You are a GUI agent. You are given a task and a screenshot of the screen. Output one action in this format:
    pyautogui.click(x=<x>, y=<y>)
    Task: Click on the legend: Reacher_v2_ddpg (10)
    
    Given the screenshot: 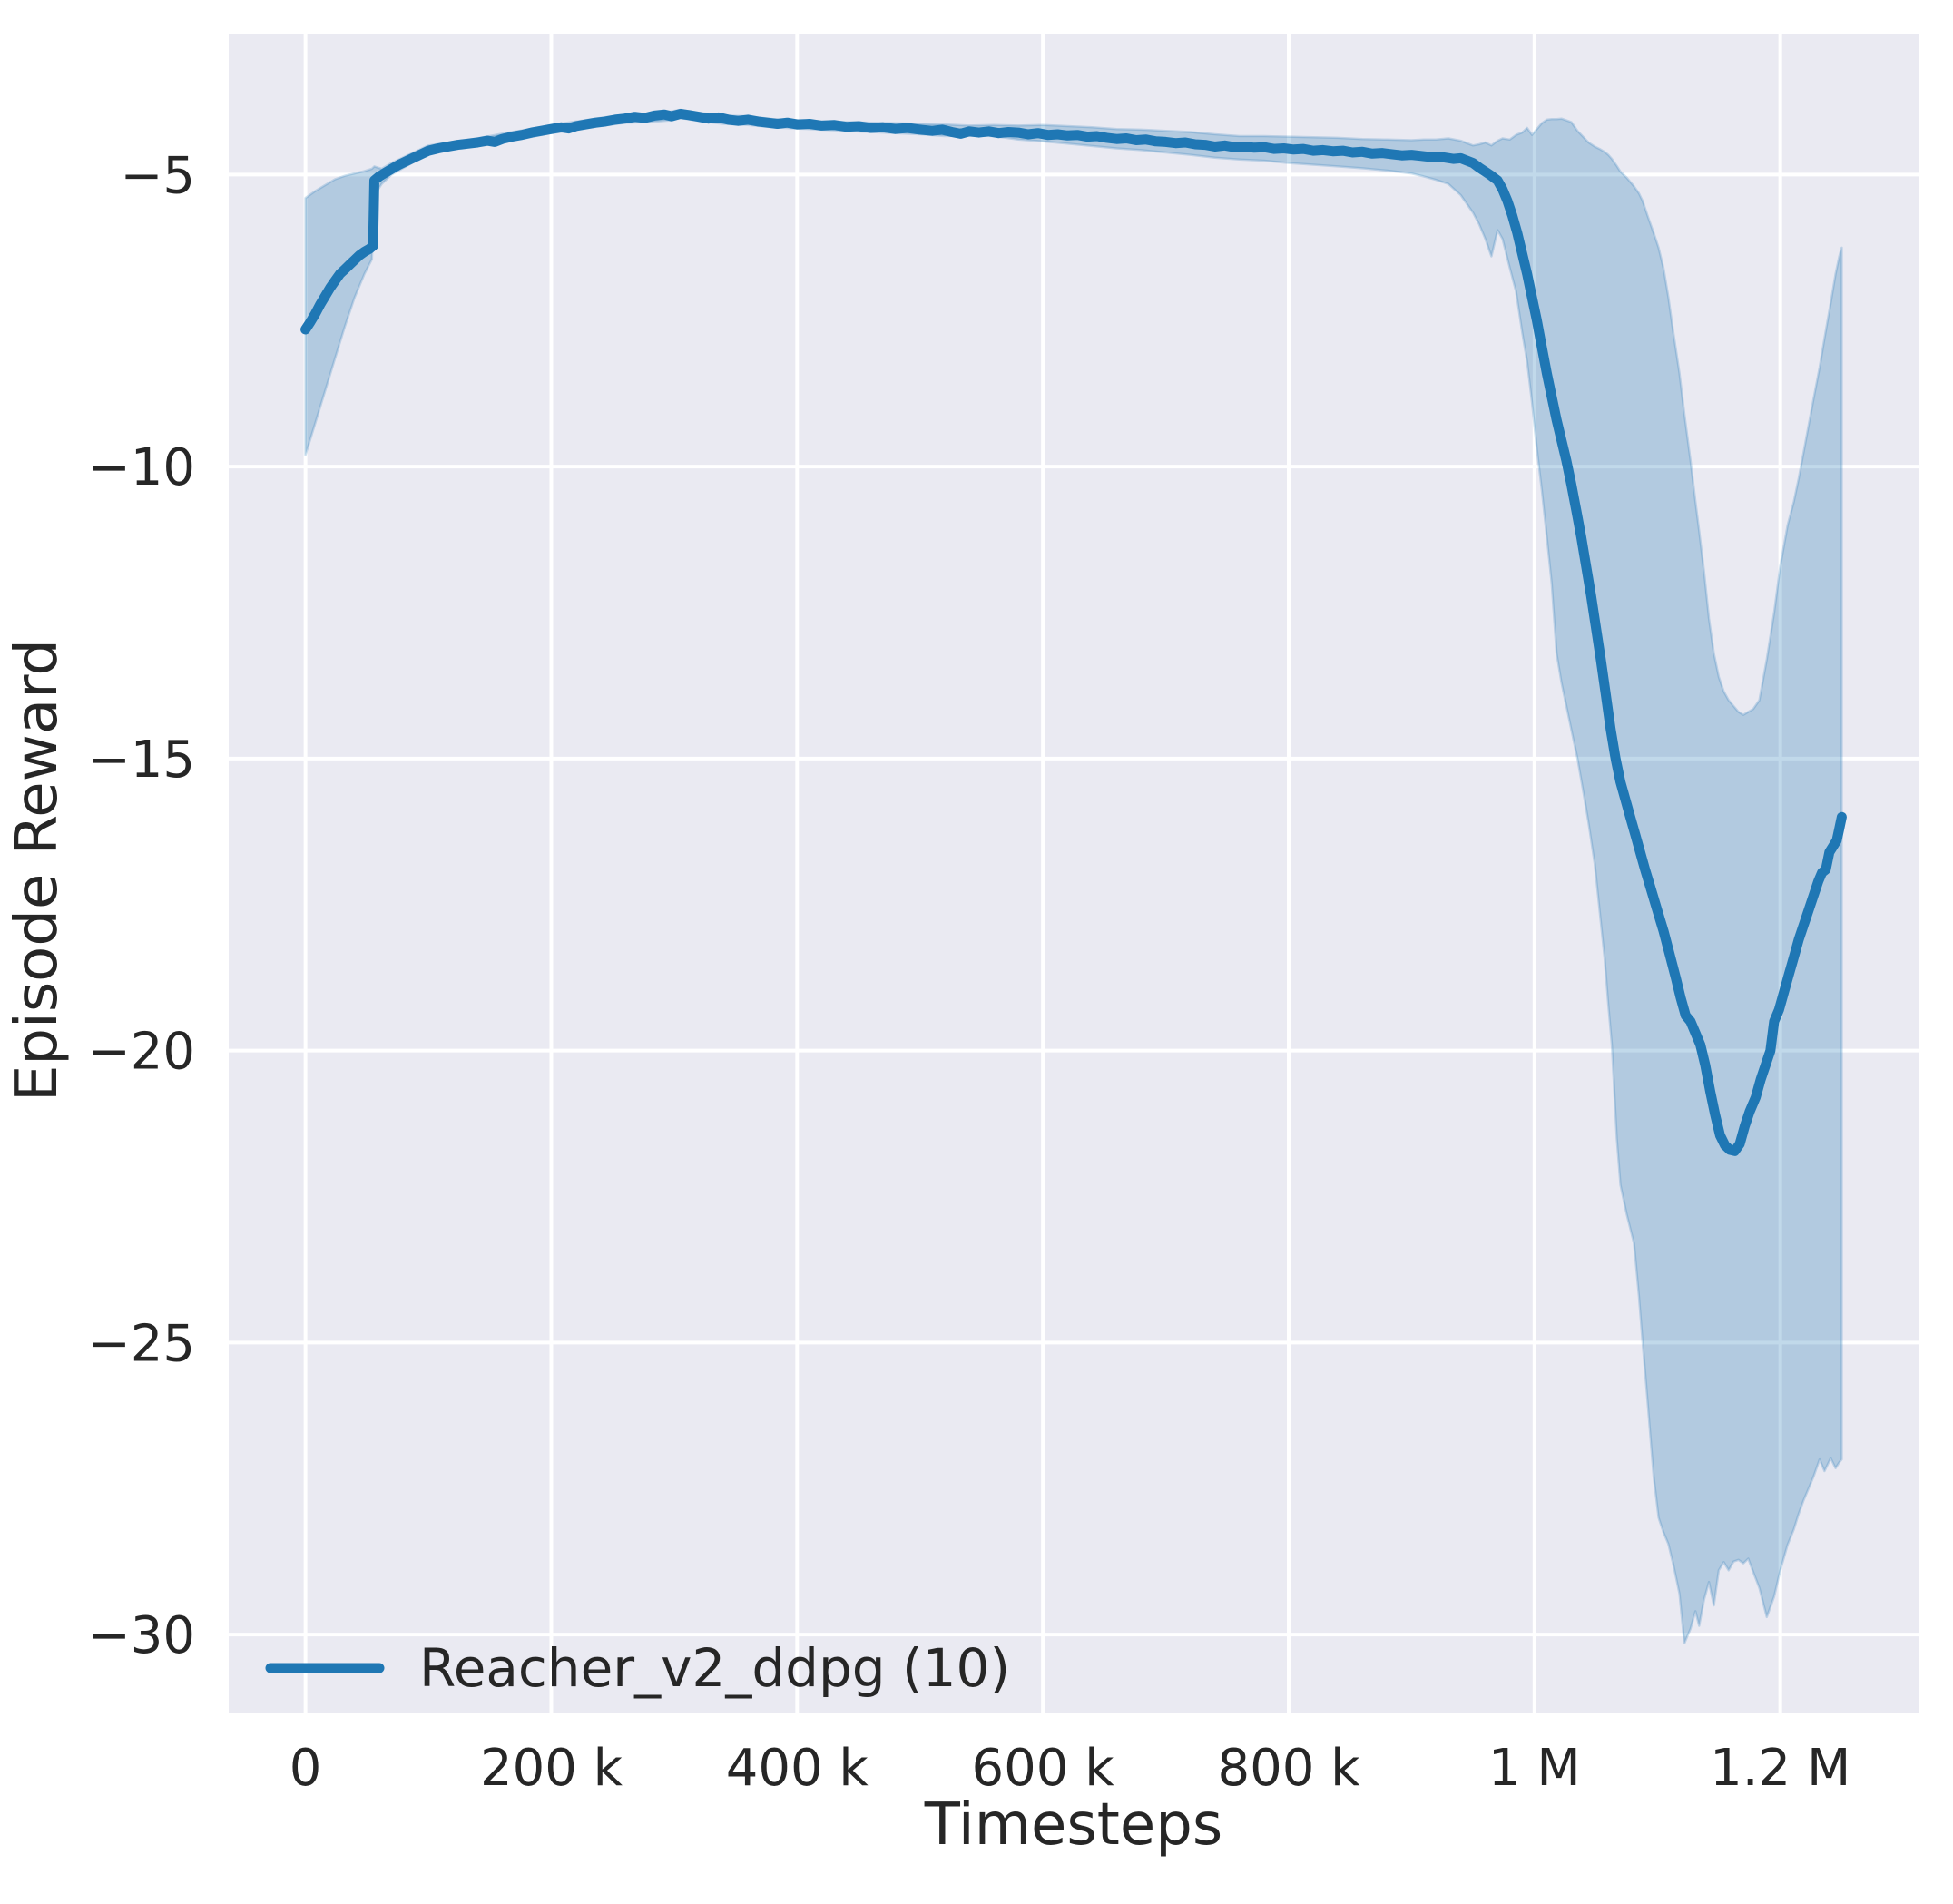 What is the action you would take?
    pyautogui.click(x=637, y=1668)
    